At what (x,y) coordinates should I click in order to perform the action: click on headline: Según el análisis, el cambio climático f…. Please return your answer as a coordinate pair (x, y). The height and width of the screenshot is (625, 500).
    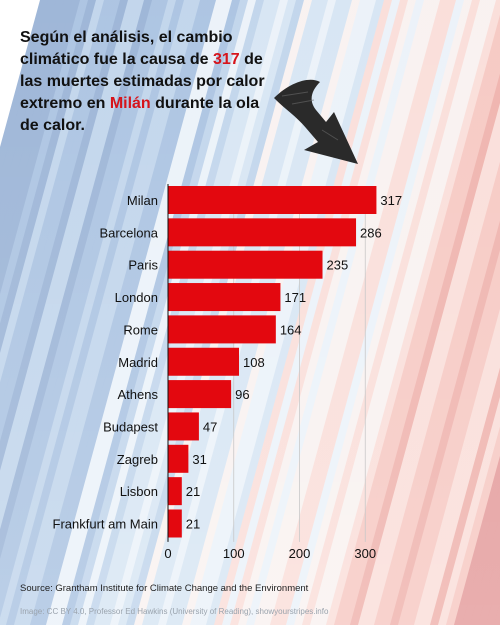
    Looking at the image, I should click on (150, 82).